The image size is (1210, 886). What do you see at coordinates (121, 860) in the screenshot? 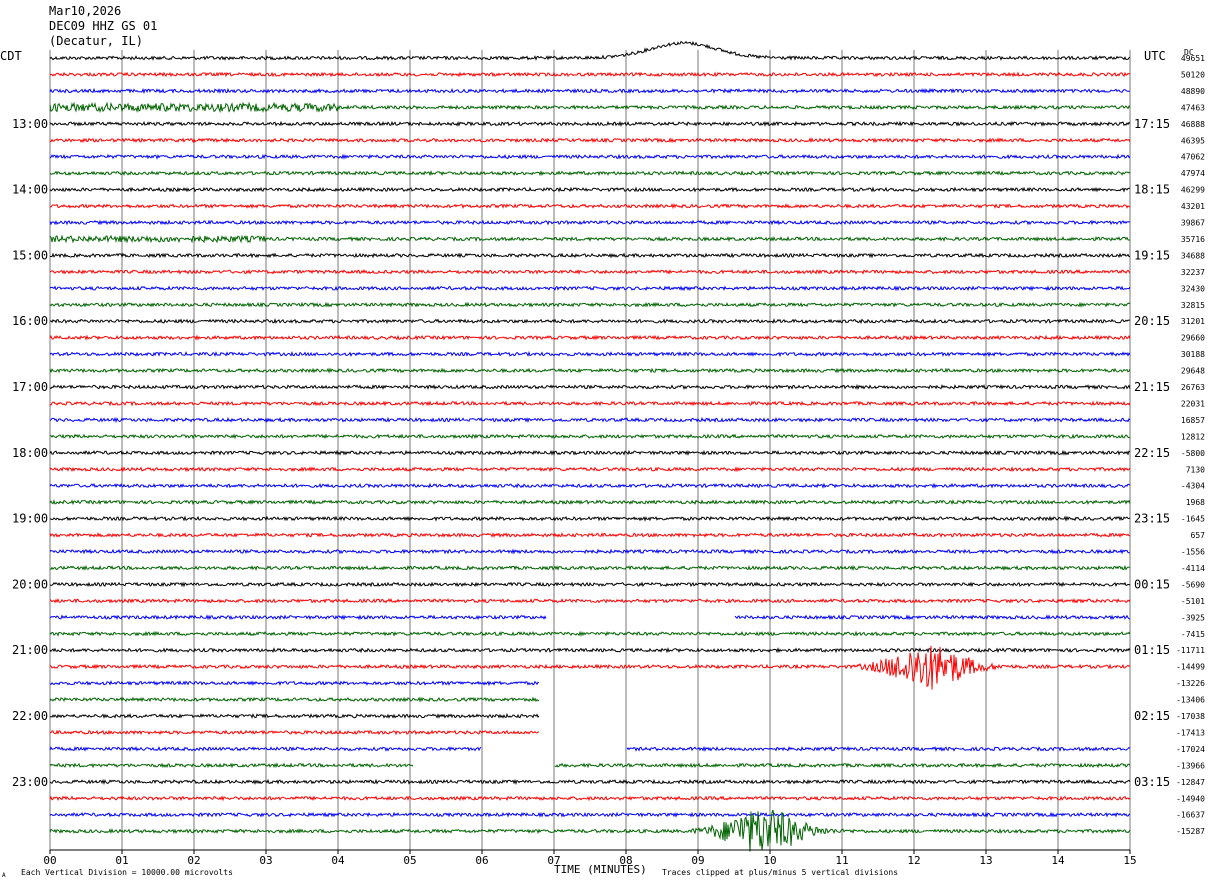
I see `x-tick-label: 01` at bounding box center [121, 860].